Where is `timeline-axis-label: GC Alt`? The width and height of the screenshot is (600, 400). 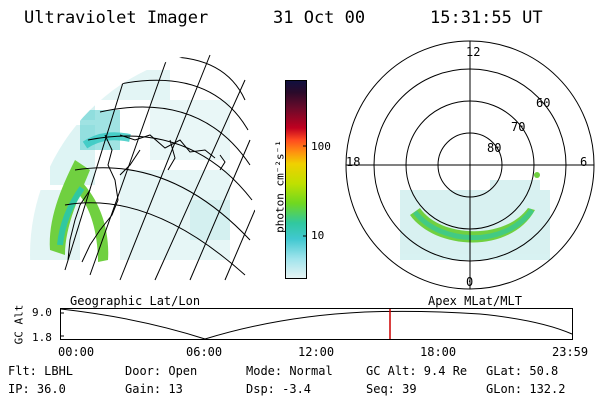
timeline-axis-label: GC Alt is located at coordinates (19, 324).